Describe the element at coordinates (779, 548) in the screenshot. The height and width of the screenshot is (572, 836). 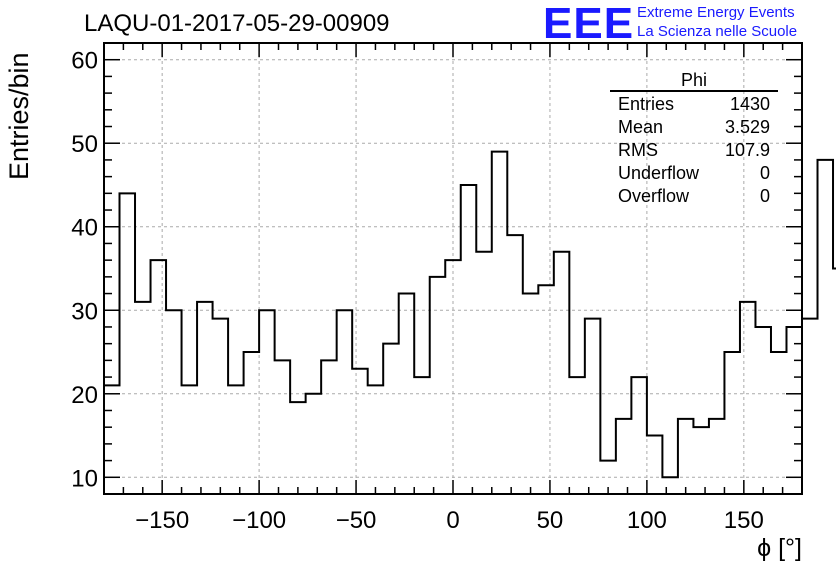
I see `x-axis-label: ϕ [°]` at that location.